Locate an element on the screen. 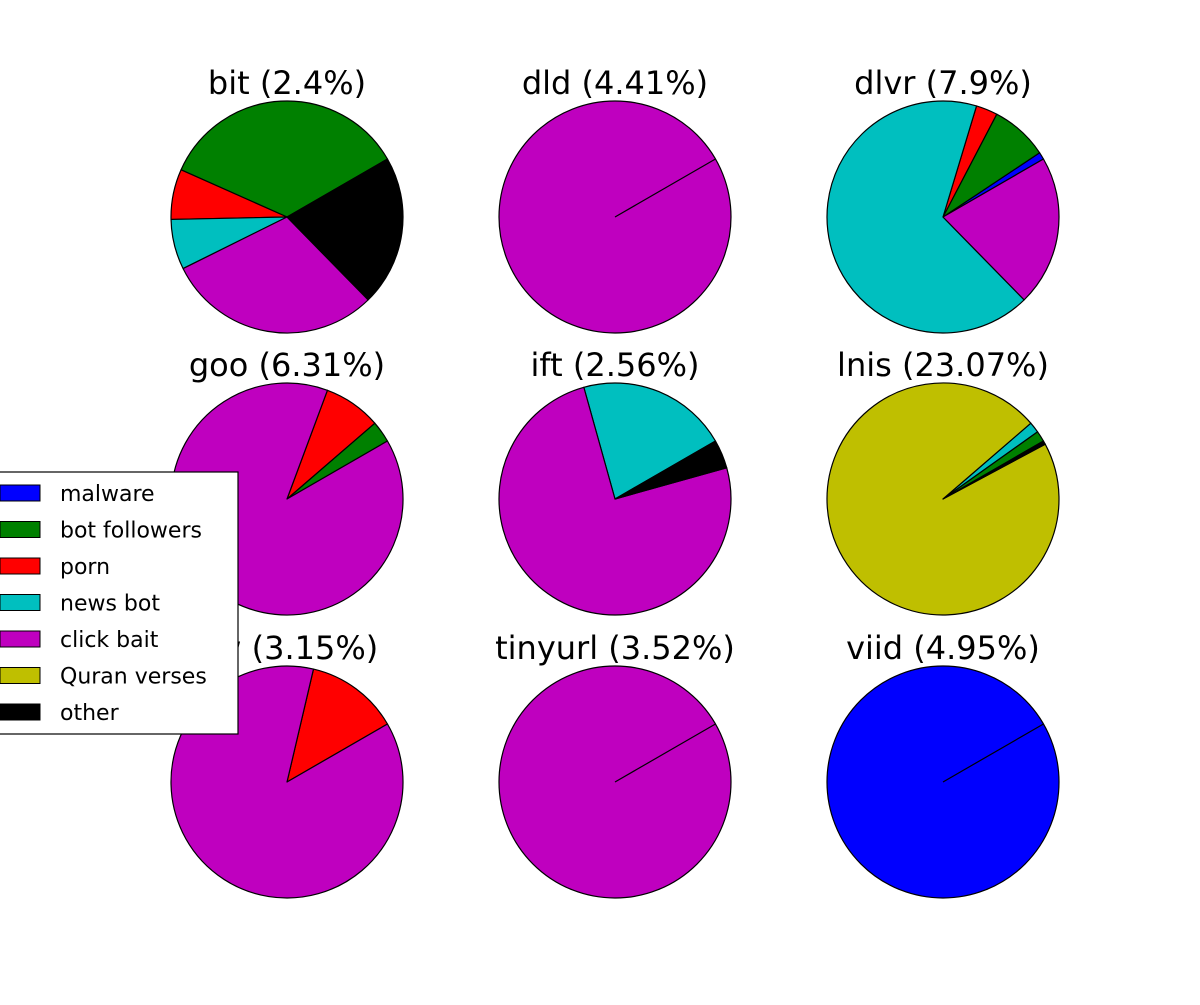  pie-viid: viid (4.95%) is located at coordinates (943, 764).